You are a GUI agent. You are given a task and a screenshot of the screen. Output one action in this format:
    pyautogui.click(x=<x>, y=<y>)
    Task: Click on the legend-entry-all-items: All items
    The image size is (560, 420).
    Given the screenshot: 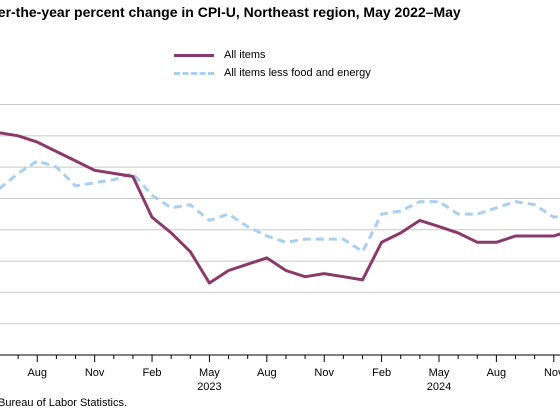 What is the action you would take?
    pyautogui.click(x=272, y=55)
    